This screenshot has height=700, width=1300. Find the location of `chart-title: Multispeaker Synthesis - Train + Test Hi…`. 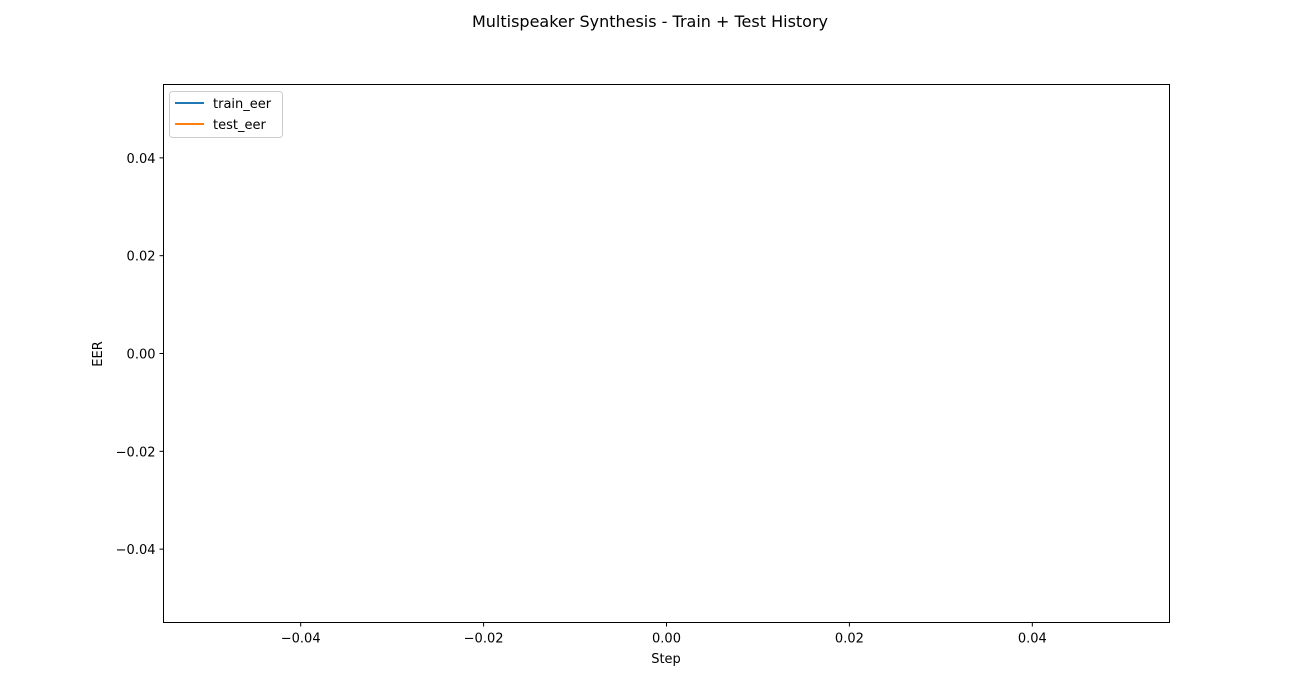

chart-title: Multispeaker Synthesis - Train + Test Hi… is located at coordinates (650, 21).